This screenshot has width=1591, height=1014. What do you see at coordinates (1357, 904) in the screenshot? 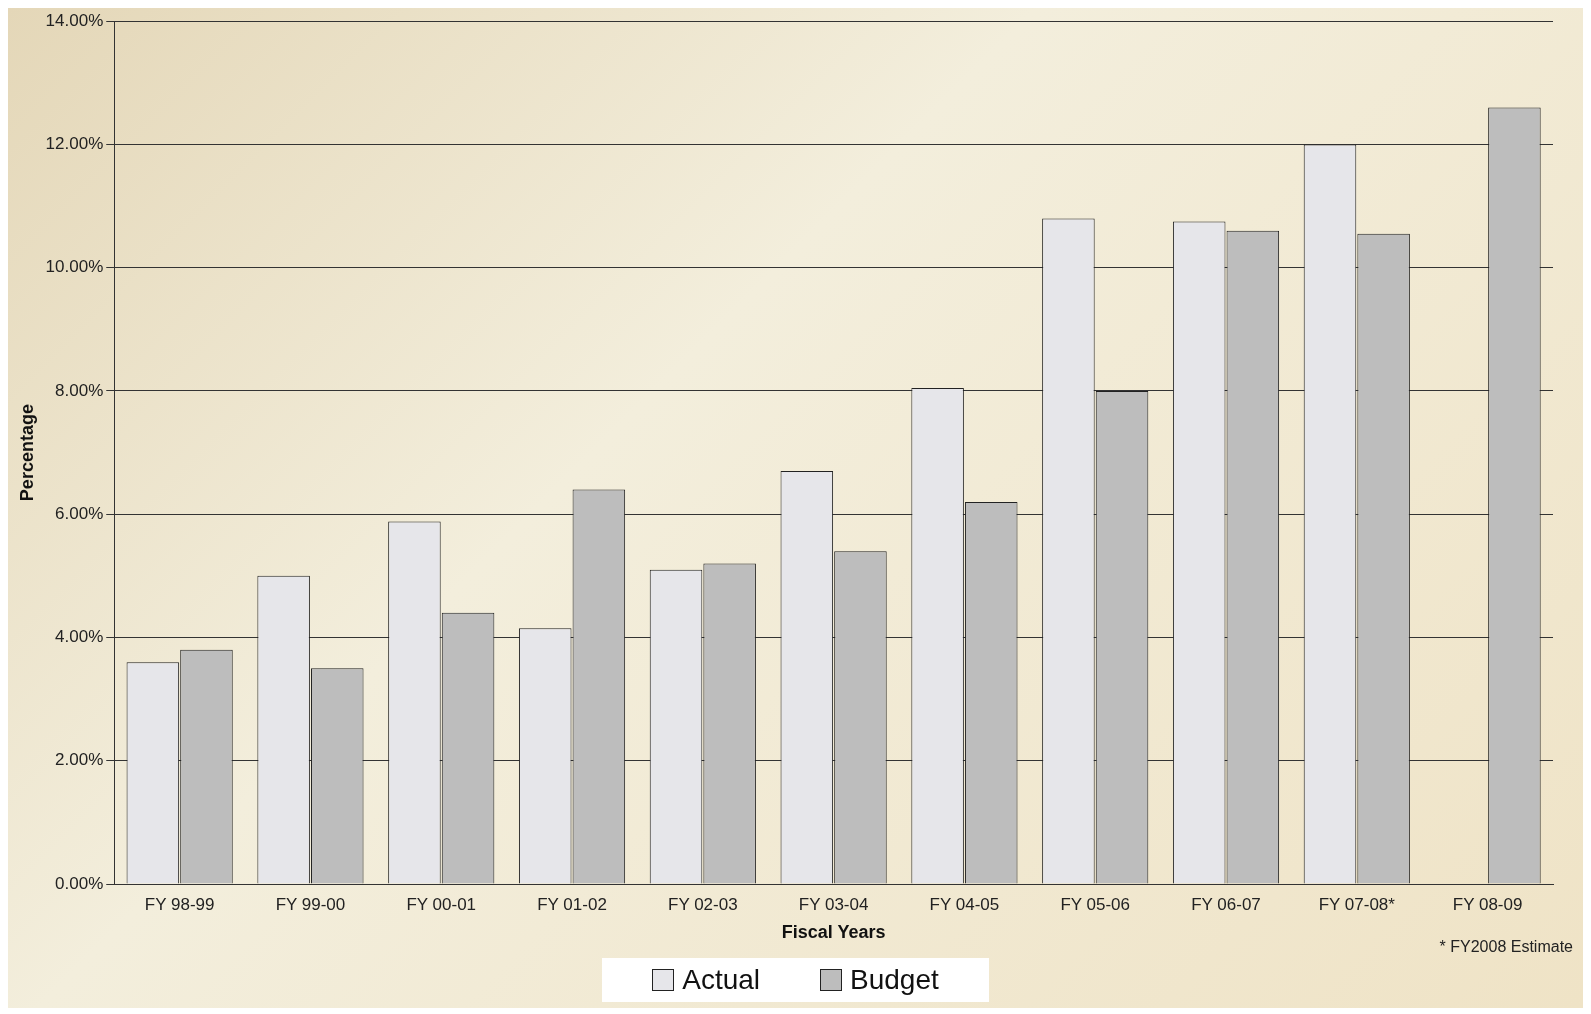
I see `x-tick-label: FY 07-08*` at bounding box center [1357, 904].